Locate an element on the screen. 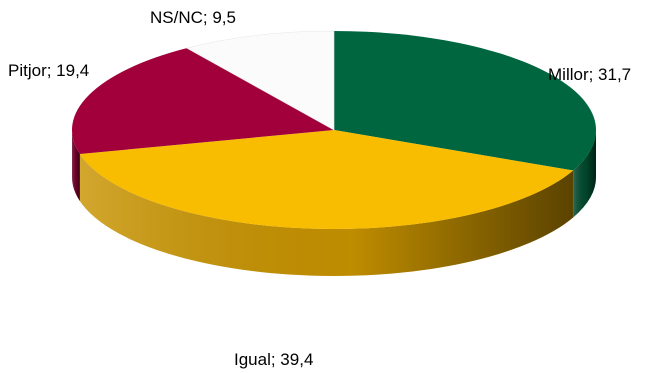 Image resolution: width=652 pixels, height=373 pixels. pie-side-millor-shading is located at coordinates (584, 174).